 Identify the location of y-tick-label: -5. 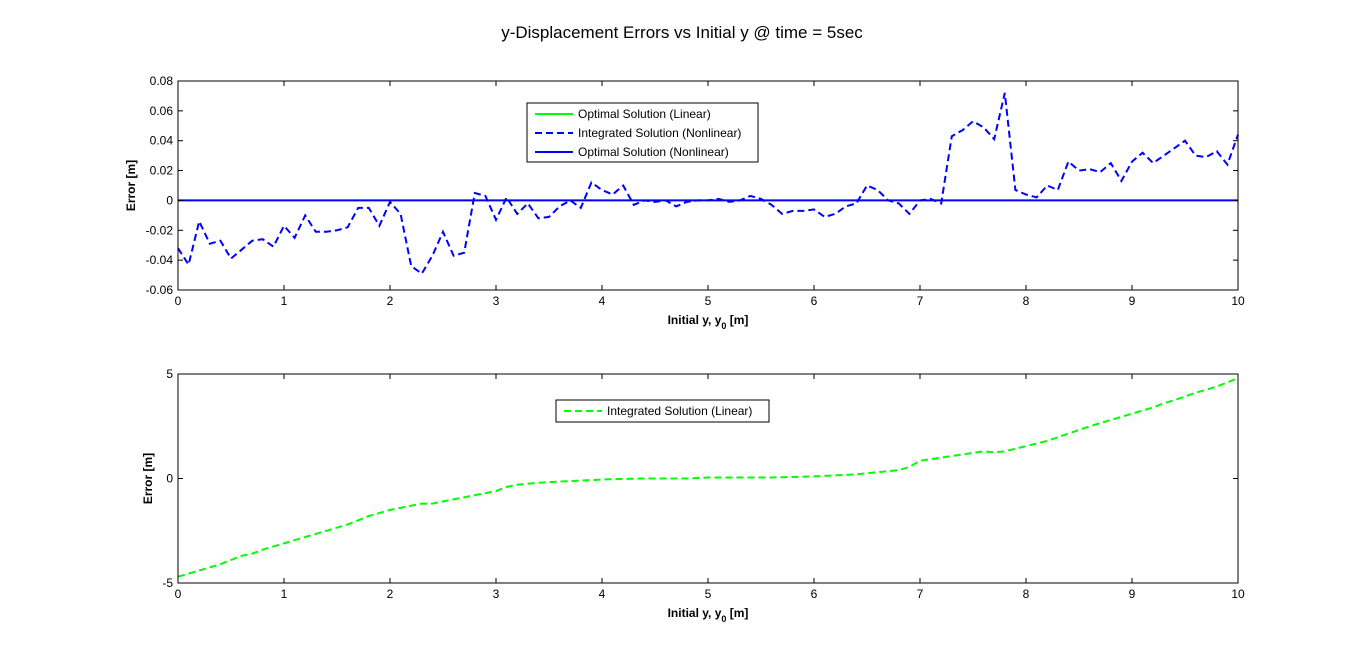
(167, 583).